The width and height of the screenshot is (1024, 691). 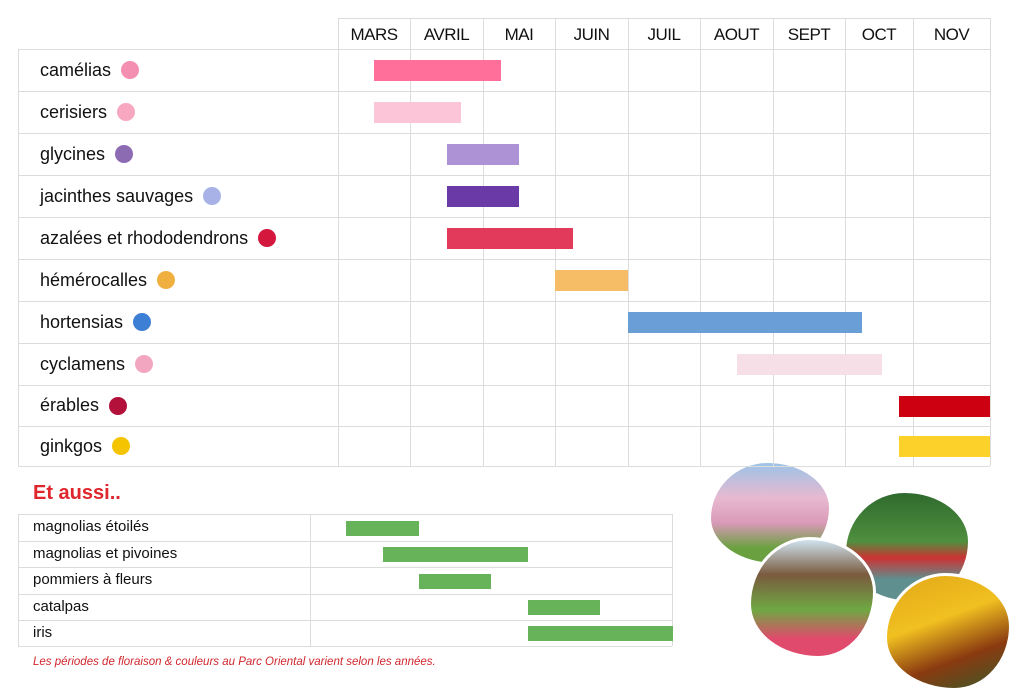 I want to click on bar-ginkgos, so click(x=944, y=446).